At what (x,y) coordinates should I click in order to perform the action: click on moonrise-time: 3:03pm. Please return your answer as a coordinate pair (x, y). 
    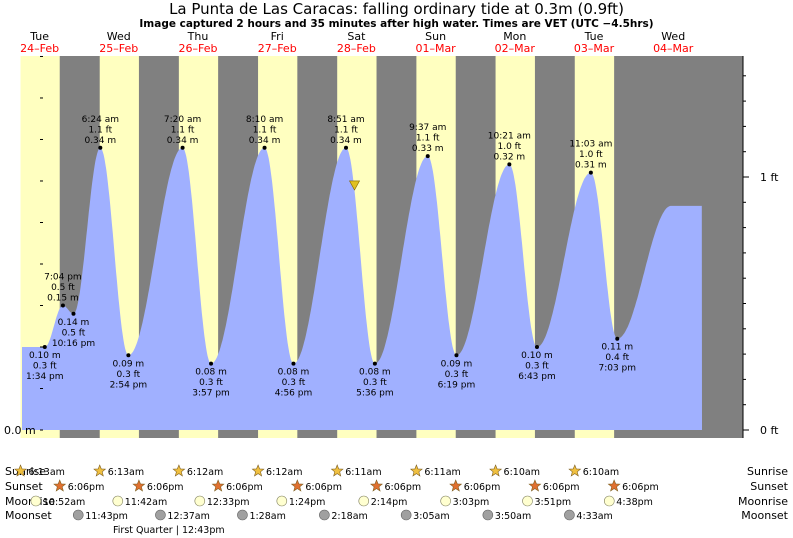
    Looking at the image, I should click on (471, 502).